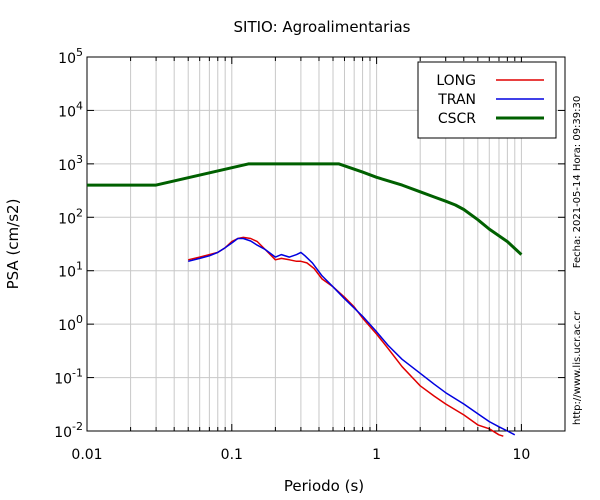  I want to click on y-tick-label: 10⁰, so click(70, 323).